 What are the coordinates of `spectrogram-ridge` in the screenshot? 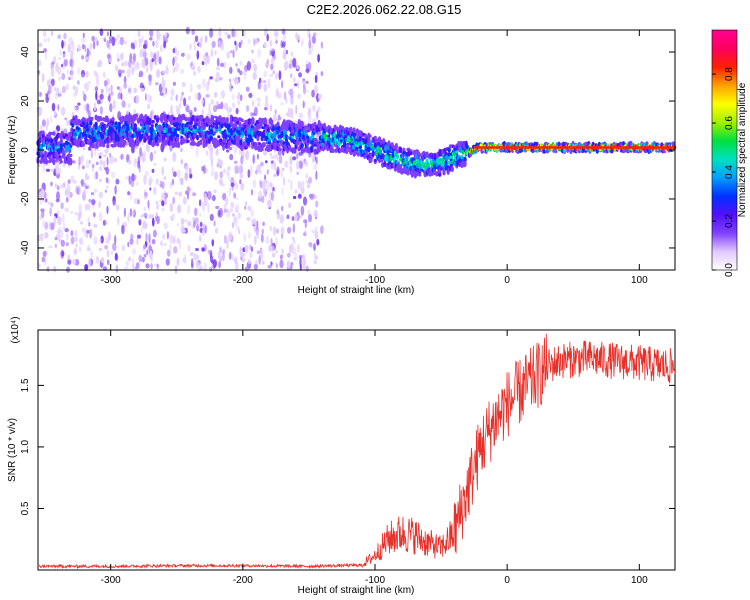 It's located at (356, 145).